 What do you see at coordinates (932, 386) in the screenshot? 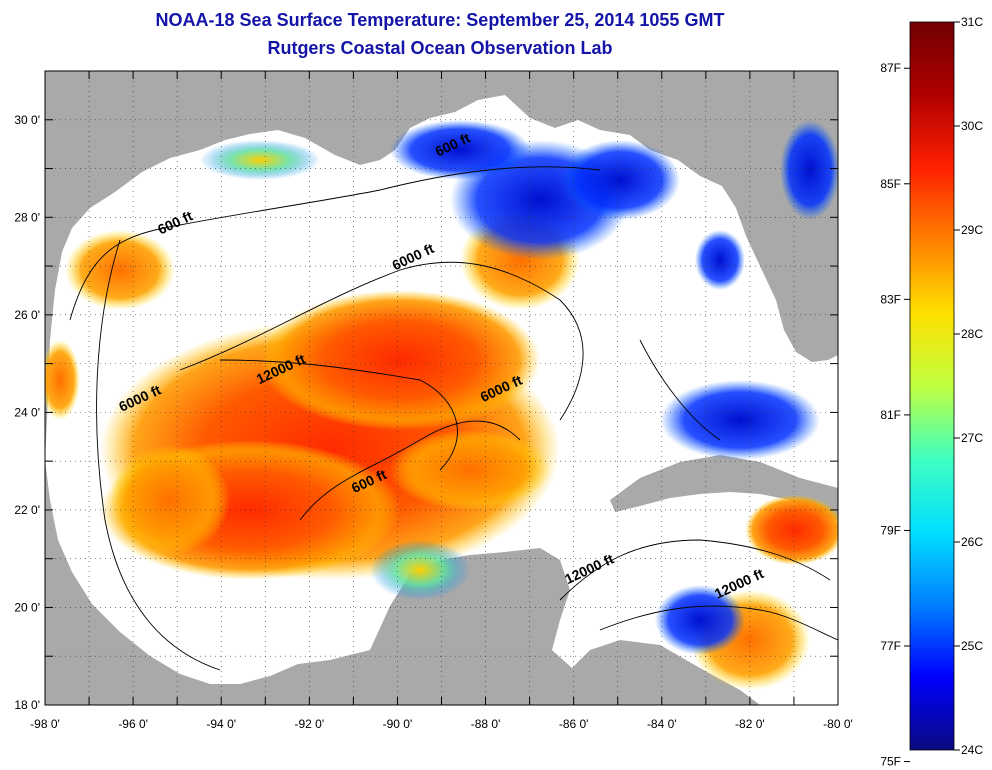
I see `colorbar` at bounding box center [932, 386].